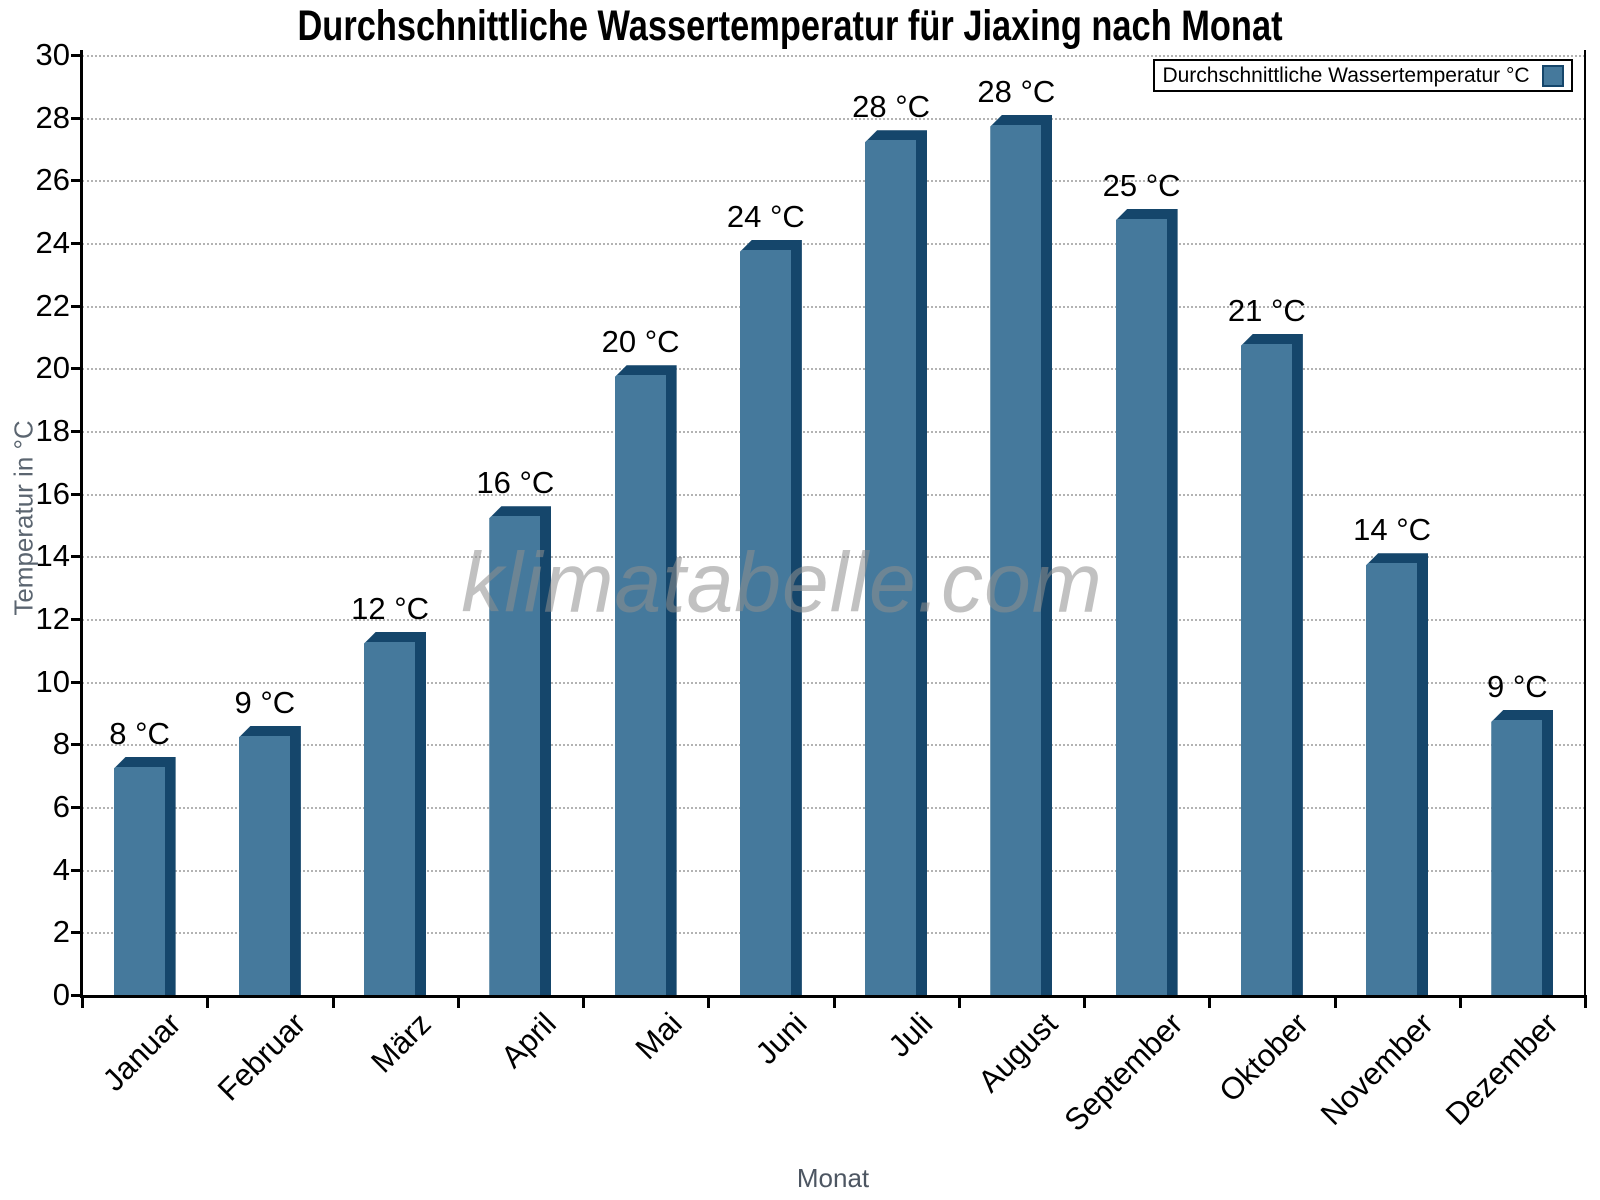 This screenshot has width=1600, height=1200. What do you see at coordinates (640, 342) in the screenshot?
I see `bar-value-label: 20 °C` at bounding box center [640, 342].